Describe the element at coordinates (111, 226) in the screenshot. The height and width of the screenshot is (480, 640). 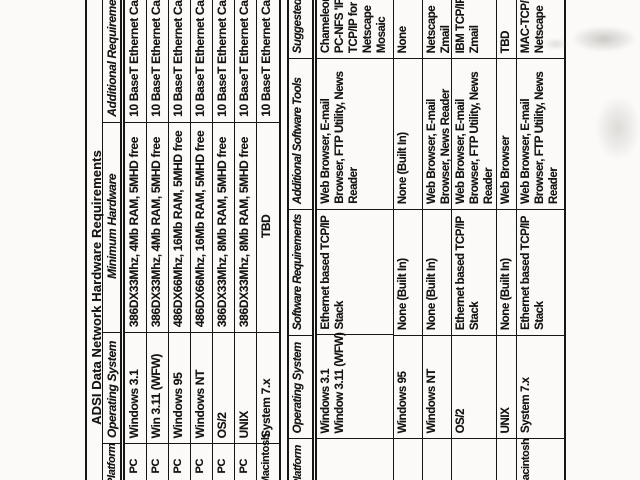
I see `column-header-minimum-hardware: Minimum Hardware` at that location.